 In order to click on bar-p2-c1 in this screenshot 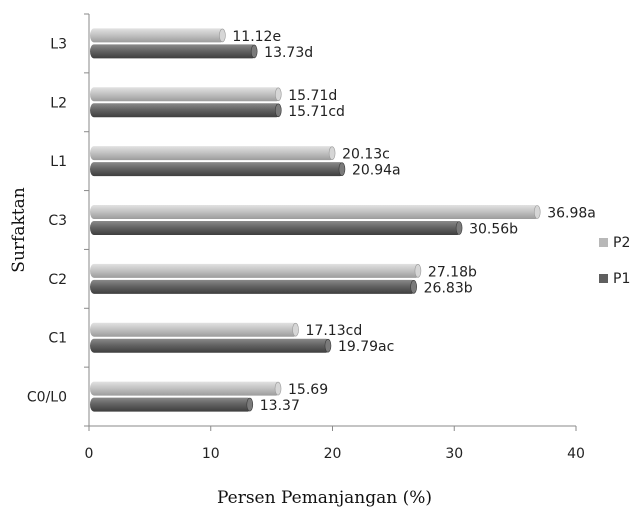, I will do `click(194, 329)`.